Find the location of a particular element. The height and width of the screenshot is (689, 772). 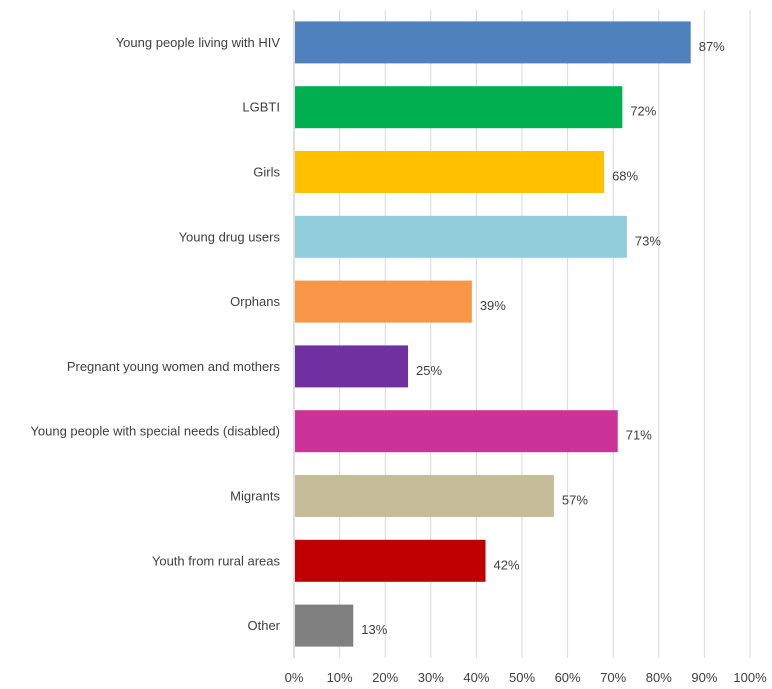

data-label: 68% is located at coordinates (625, 176).